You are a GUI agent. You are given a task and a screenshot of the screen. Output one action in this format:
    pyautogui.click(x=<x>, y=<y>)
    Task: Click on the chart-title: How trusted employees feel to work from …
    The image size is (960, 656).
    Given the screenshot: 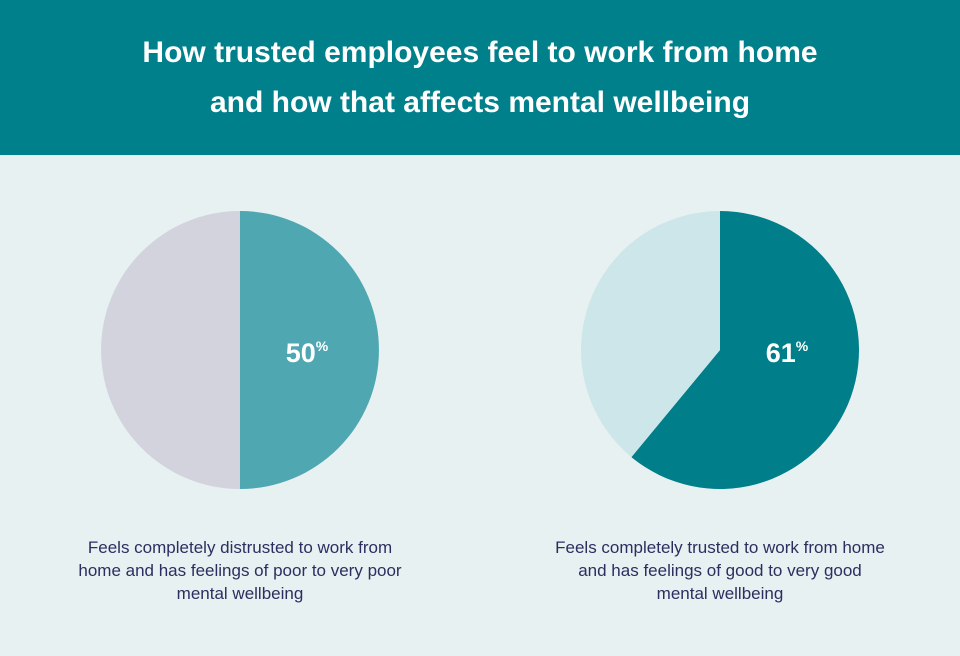 What is the action you would take?
    pyautogui.click(x=480, y=77)
    